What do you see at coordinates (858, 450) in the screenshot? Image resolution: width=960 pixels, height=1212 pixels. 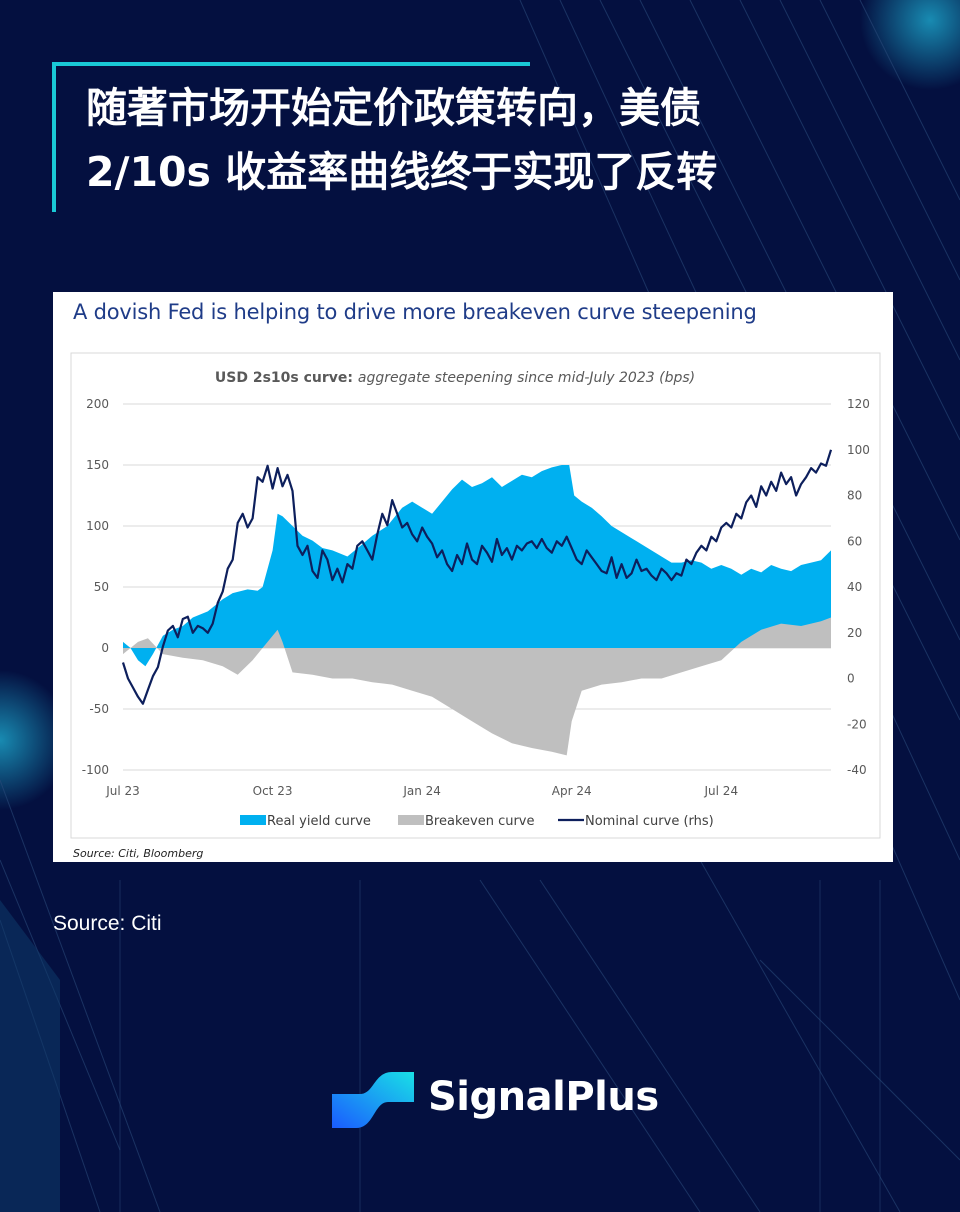 I see `y-right-tick-label: 100` at bounding box center [858, 450].